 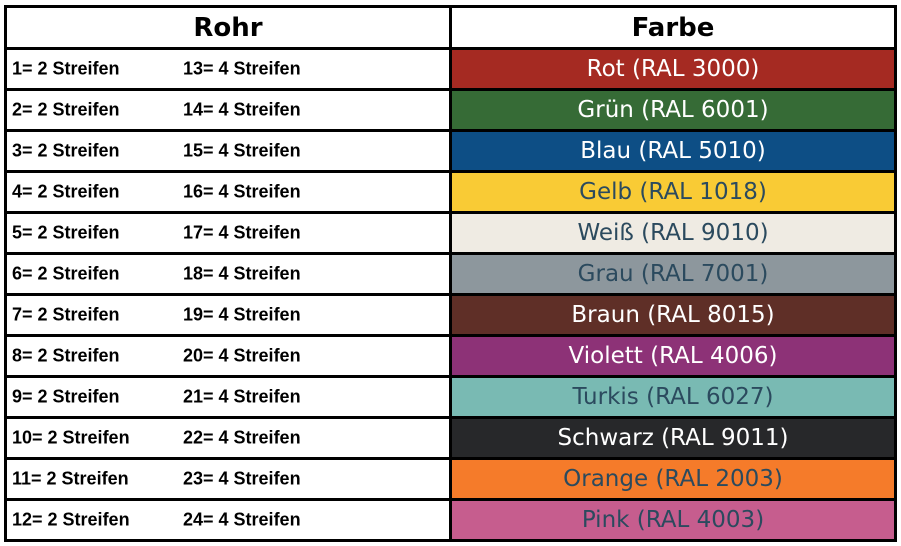 I want to click on stripe-count-right: 24= 4 Streifen, so click(x=242, y=519).